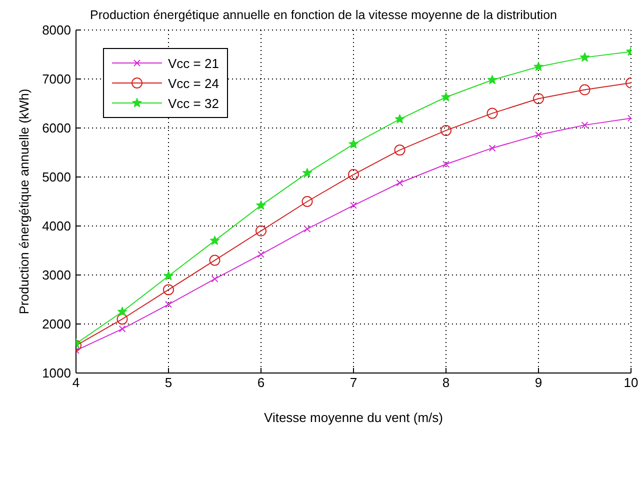 The height and width of the screenshot is (501, 639). What do you see at coordinates (56, 324) in the screenshot?
I see `y-tick-label: 2000` at bounding box center [56, 324].